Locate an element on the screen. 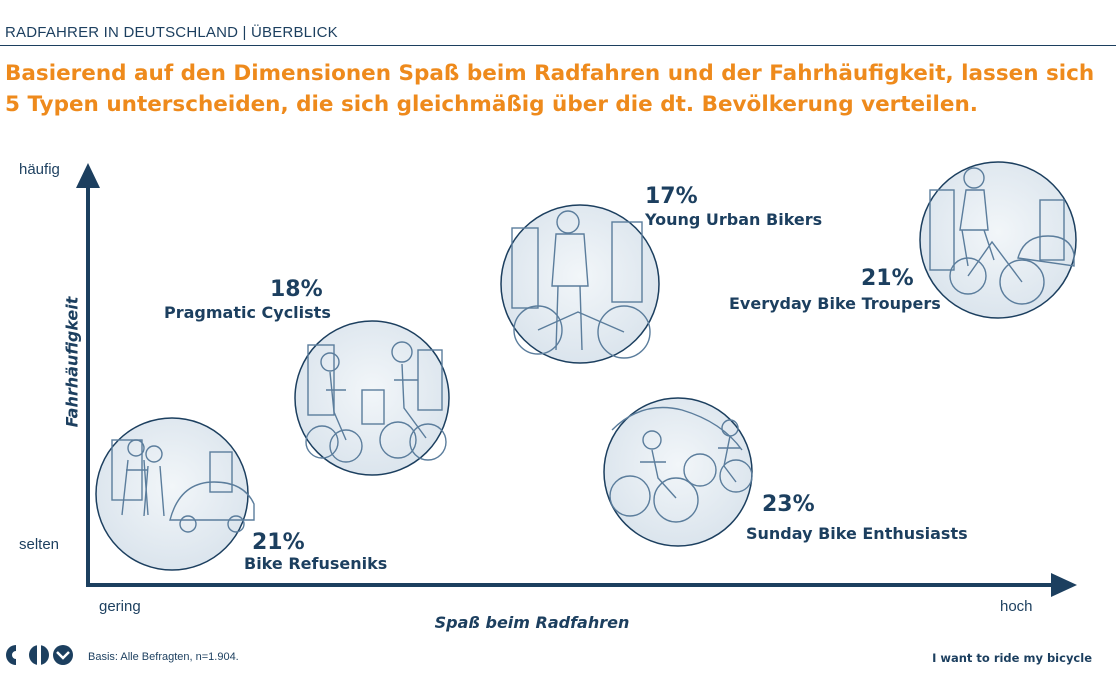  segment-name-pragmatic-cyclists: Pragmatic Cyclists is located at coordinates (247, 312).